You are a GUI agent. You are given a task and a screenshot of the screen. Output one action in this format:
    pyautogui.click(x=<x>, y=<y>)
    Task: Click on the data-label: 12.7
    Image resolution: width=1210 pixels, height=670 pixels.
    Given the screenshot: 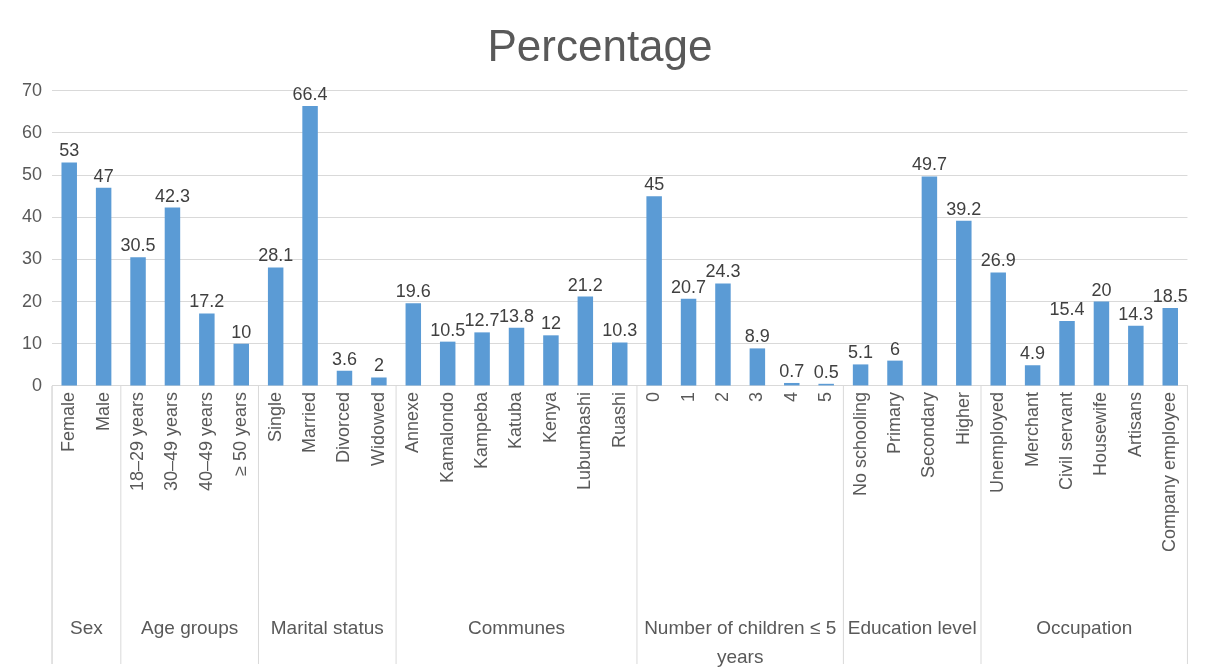 What is the action you would take?
    pyautogui.click(x=482, y=320)
    